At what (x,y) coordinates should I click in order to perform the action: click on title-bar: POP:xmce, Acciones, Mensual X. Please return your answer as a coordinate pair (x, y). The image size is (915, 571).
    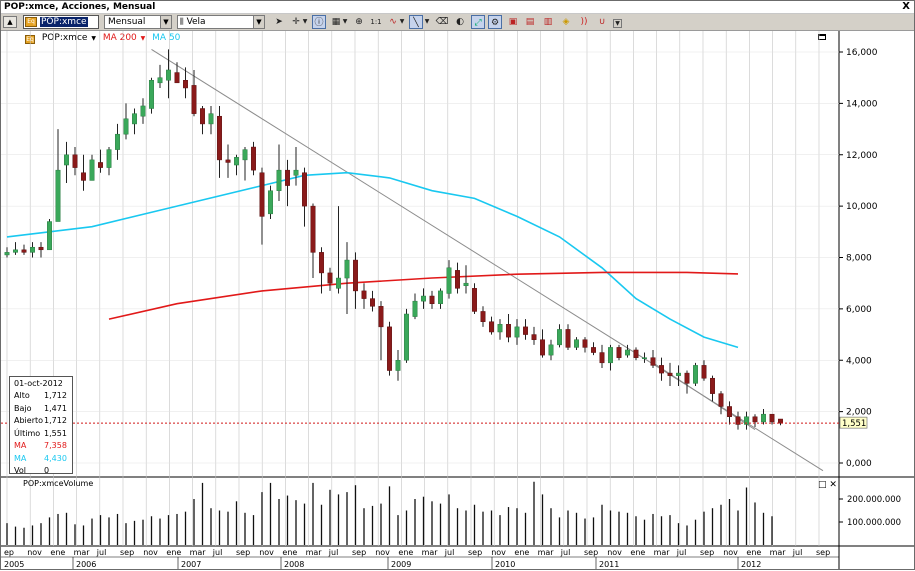
    Looking at the image, I should click on (457, 7).